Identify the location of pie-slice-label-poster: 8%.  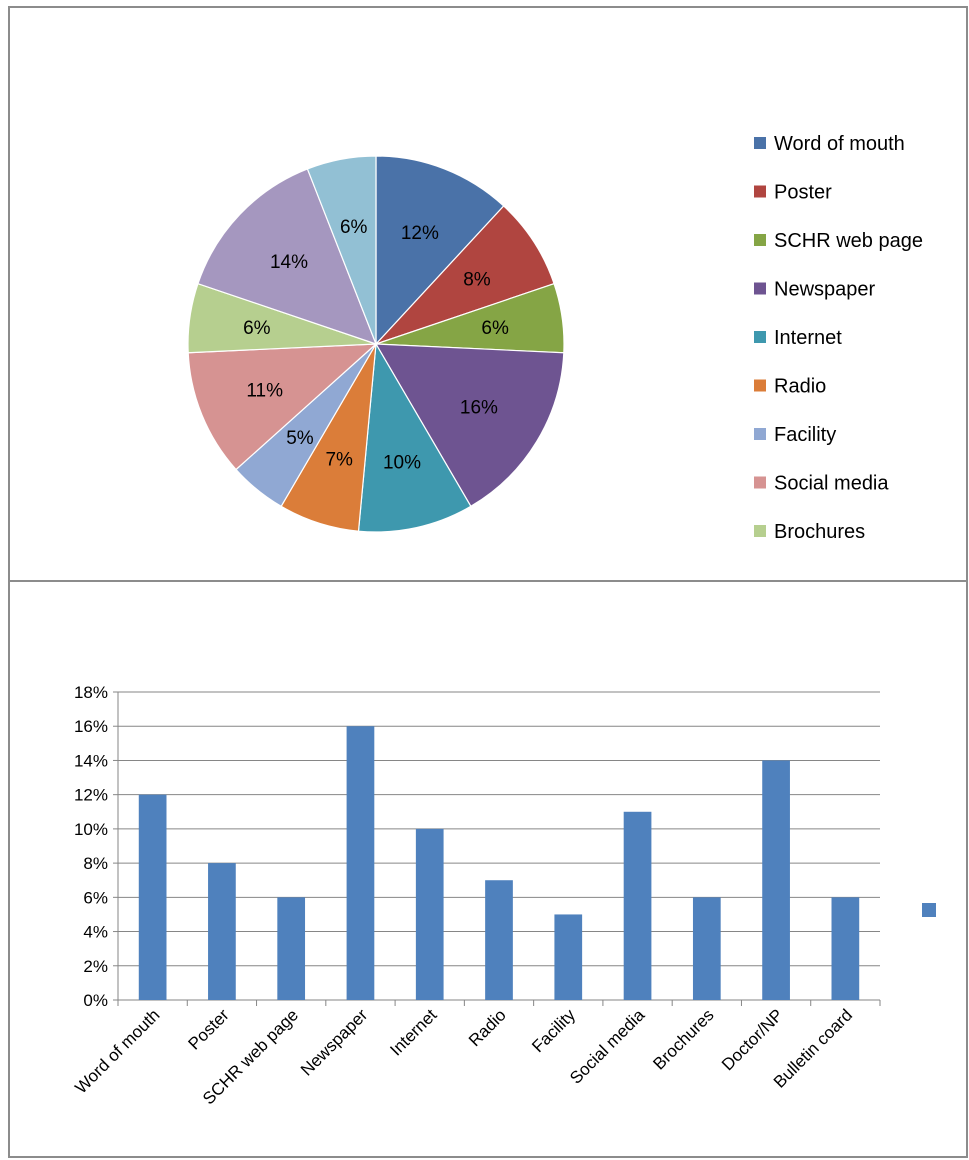
(477, 280).